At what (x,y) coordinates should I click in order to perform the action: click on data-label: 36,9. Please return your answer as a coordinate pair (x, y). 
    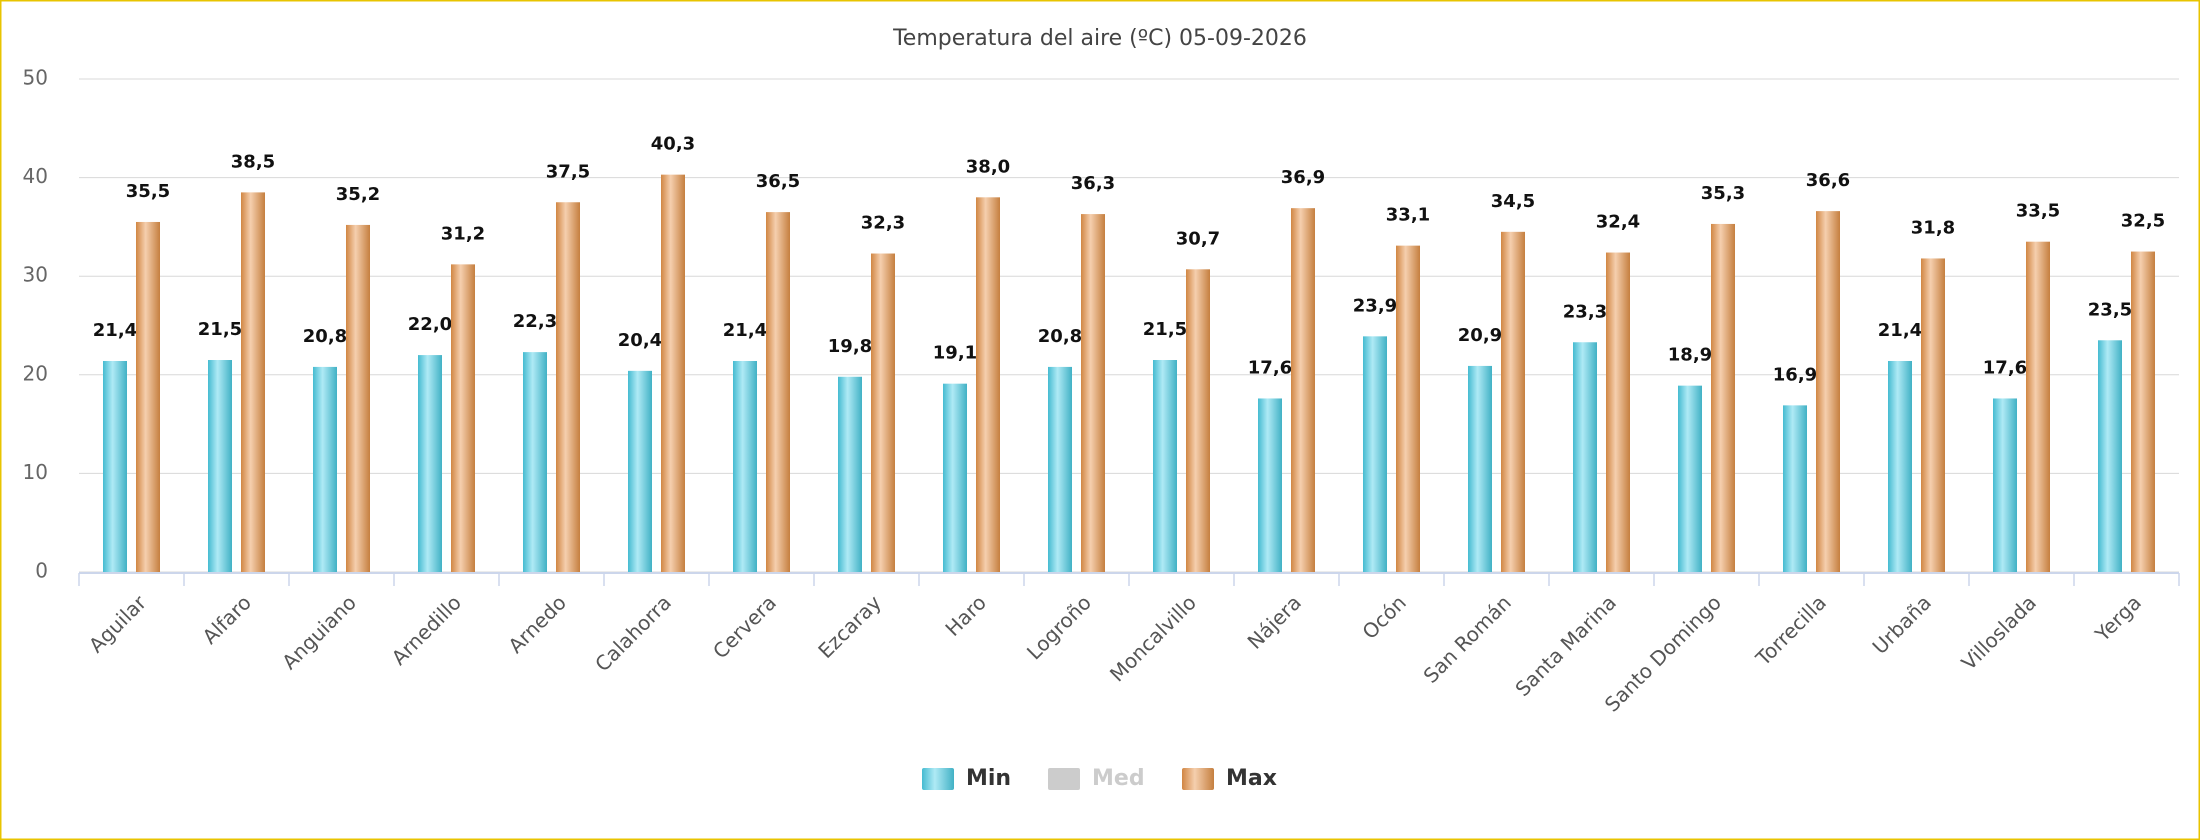
    Looking at the image, I should click on (1303, 177).